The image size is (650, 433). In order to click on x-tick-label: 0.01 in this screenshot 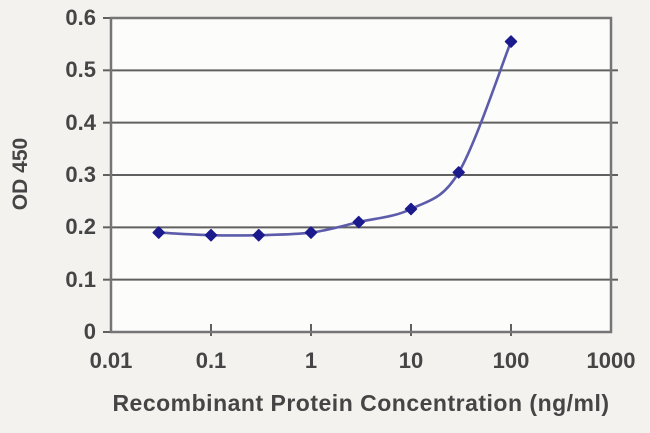, I will do `click(111, 360)`.